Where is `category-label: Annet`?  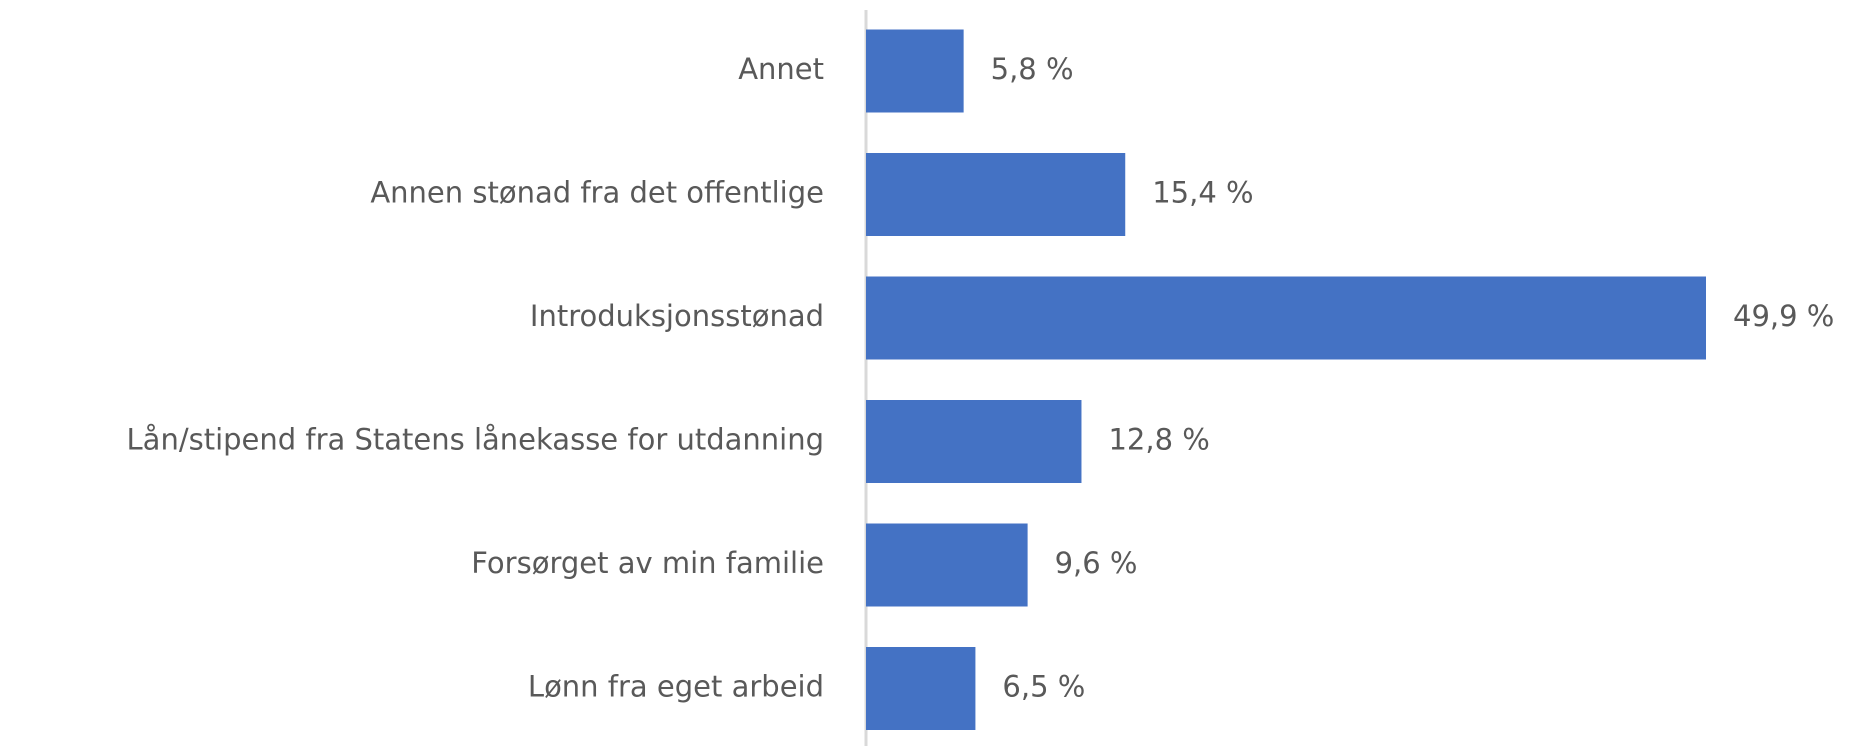
category-label: Annet is located at coordinates (781, 69).